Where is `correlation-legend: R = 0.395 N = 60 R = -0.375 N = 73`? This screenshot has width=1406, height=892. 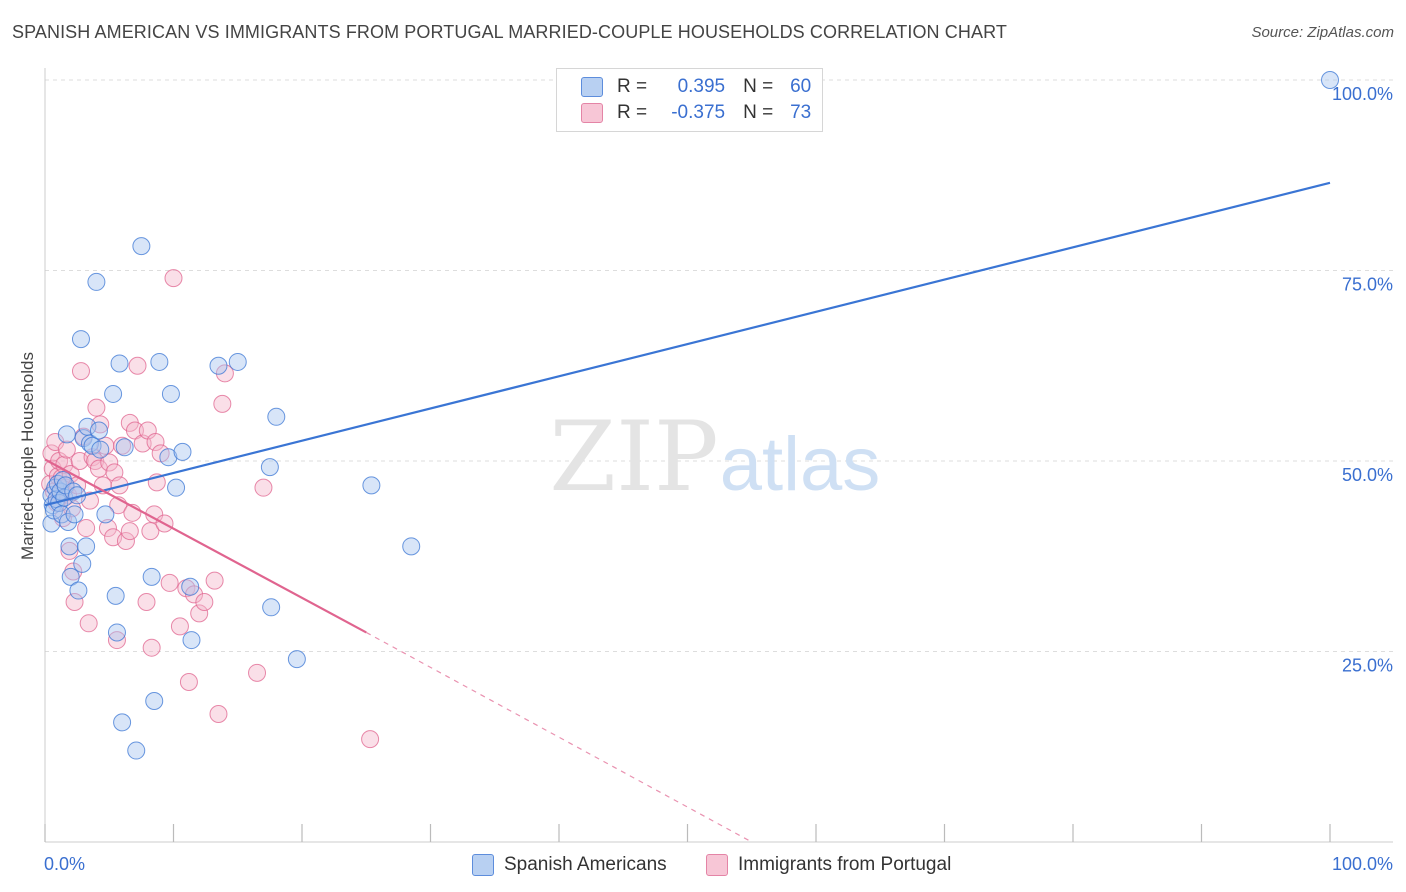 correlation-legend: R = 0.395 N = 60 R = -0.375 N = 73 is located at coordinates (689, 100).